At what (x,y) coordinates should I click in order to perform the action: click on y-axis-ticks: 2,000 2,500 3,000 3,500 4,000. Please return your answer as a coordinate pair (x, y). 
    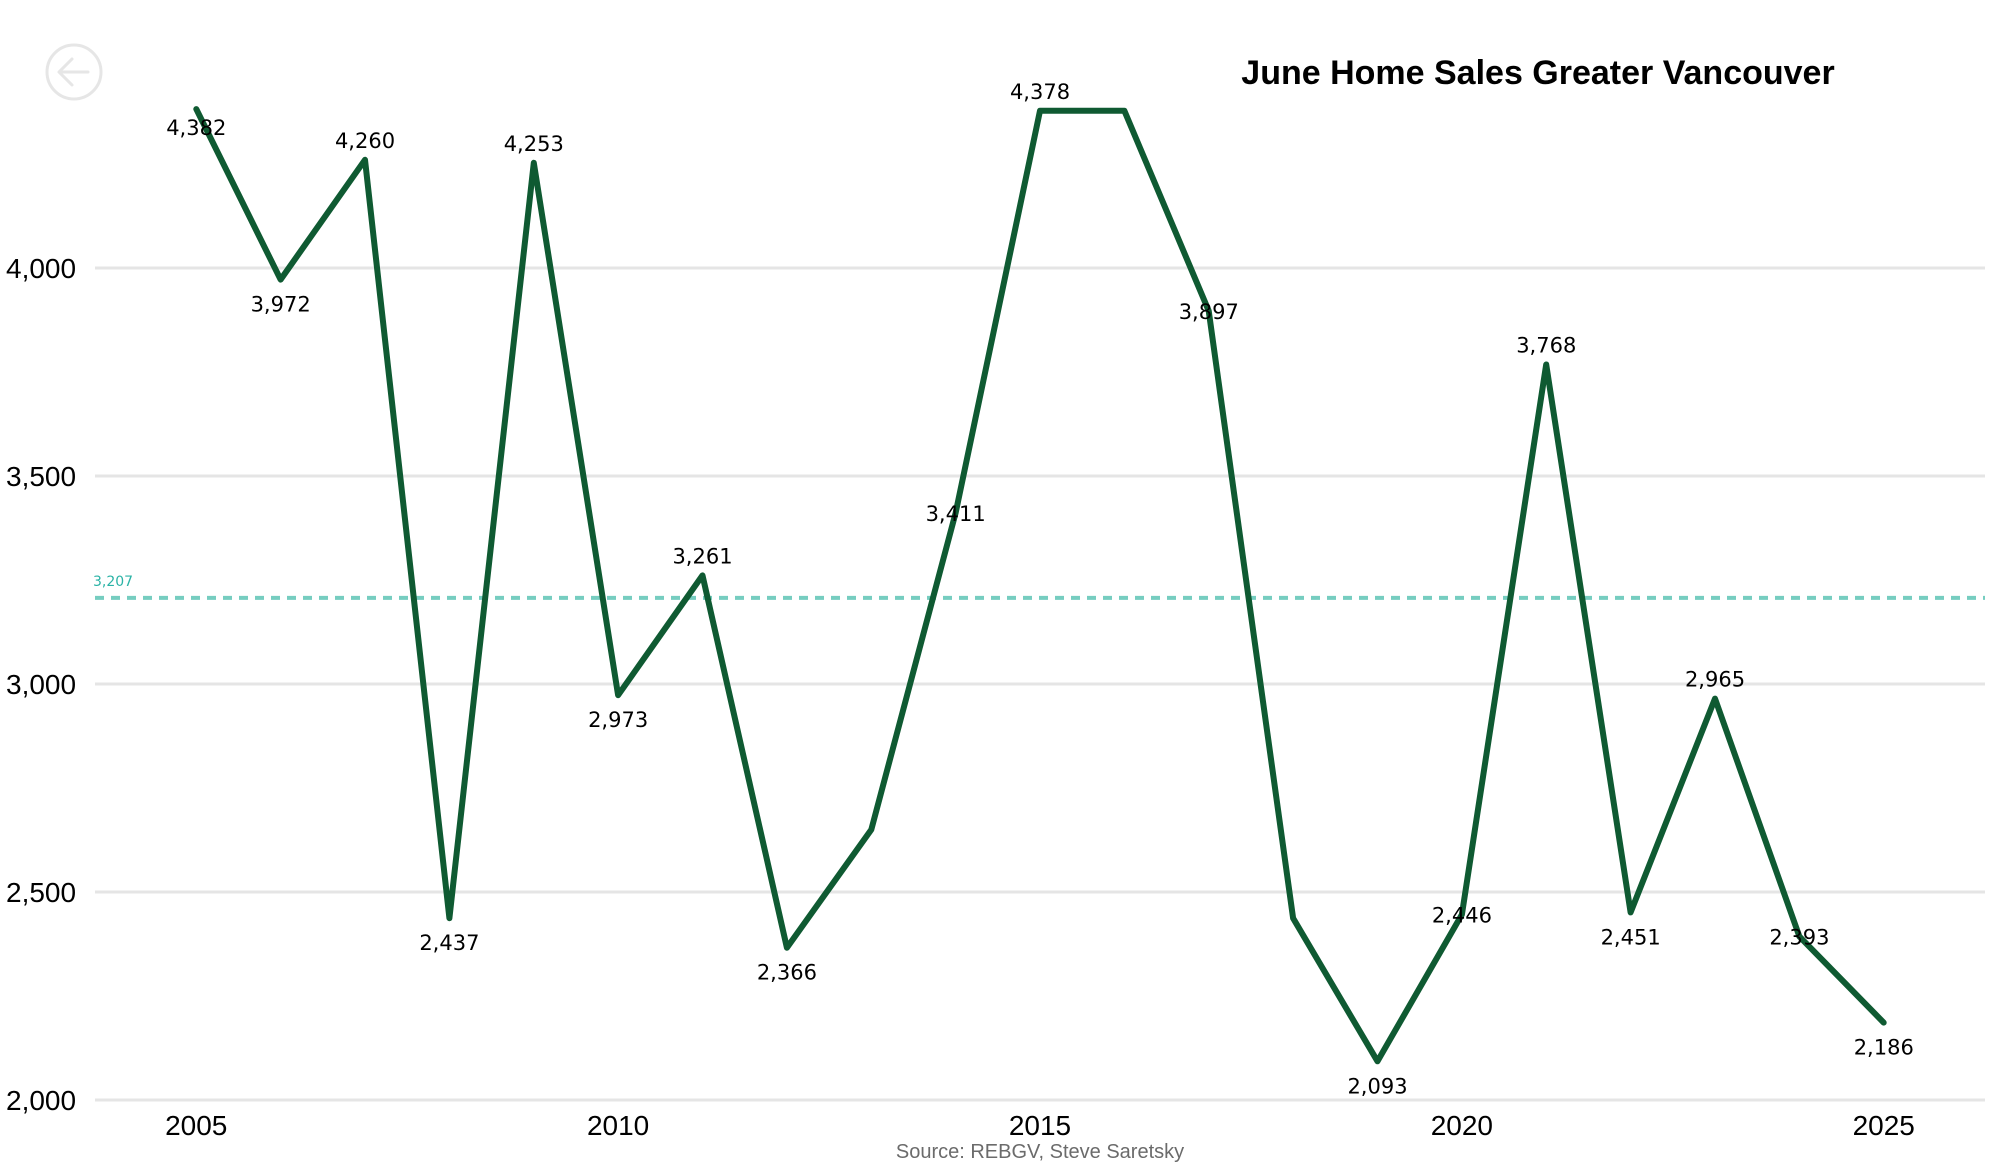
    Looking at the image, I should click on (41, 684).